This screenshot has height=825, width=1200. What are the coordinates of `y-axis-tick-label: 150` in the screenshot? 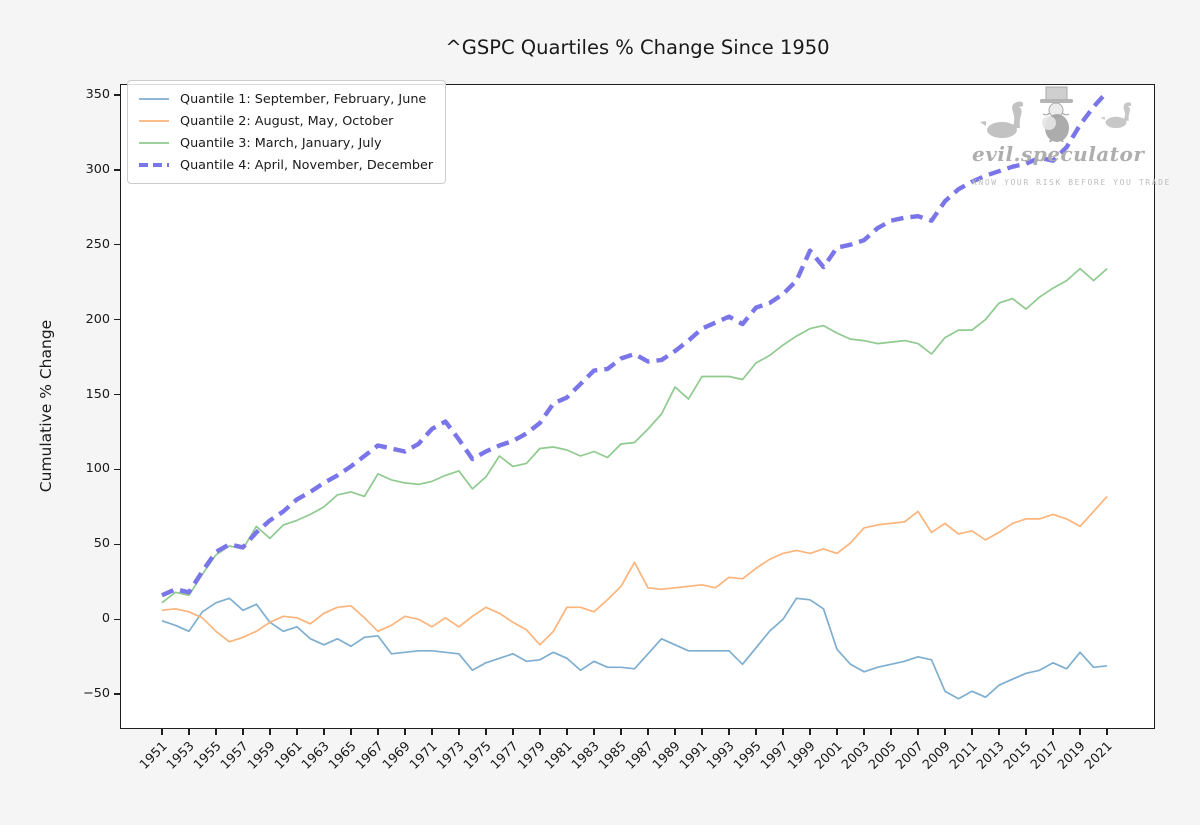 It's located at (97, 394).